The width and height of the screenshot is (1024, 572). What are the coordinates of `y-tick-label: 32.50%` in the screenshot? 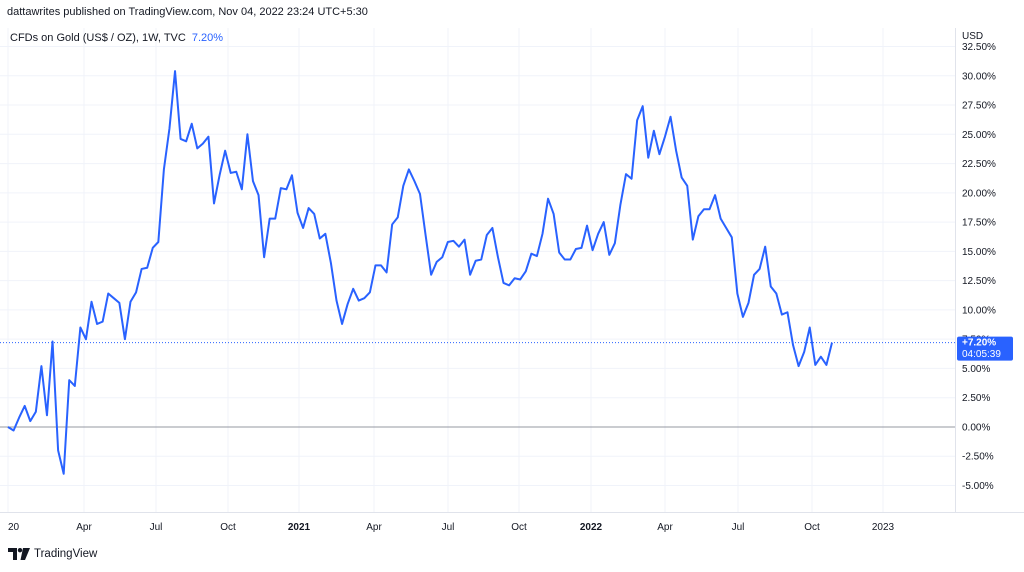 It's located at (979, 47).